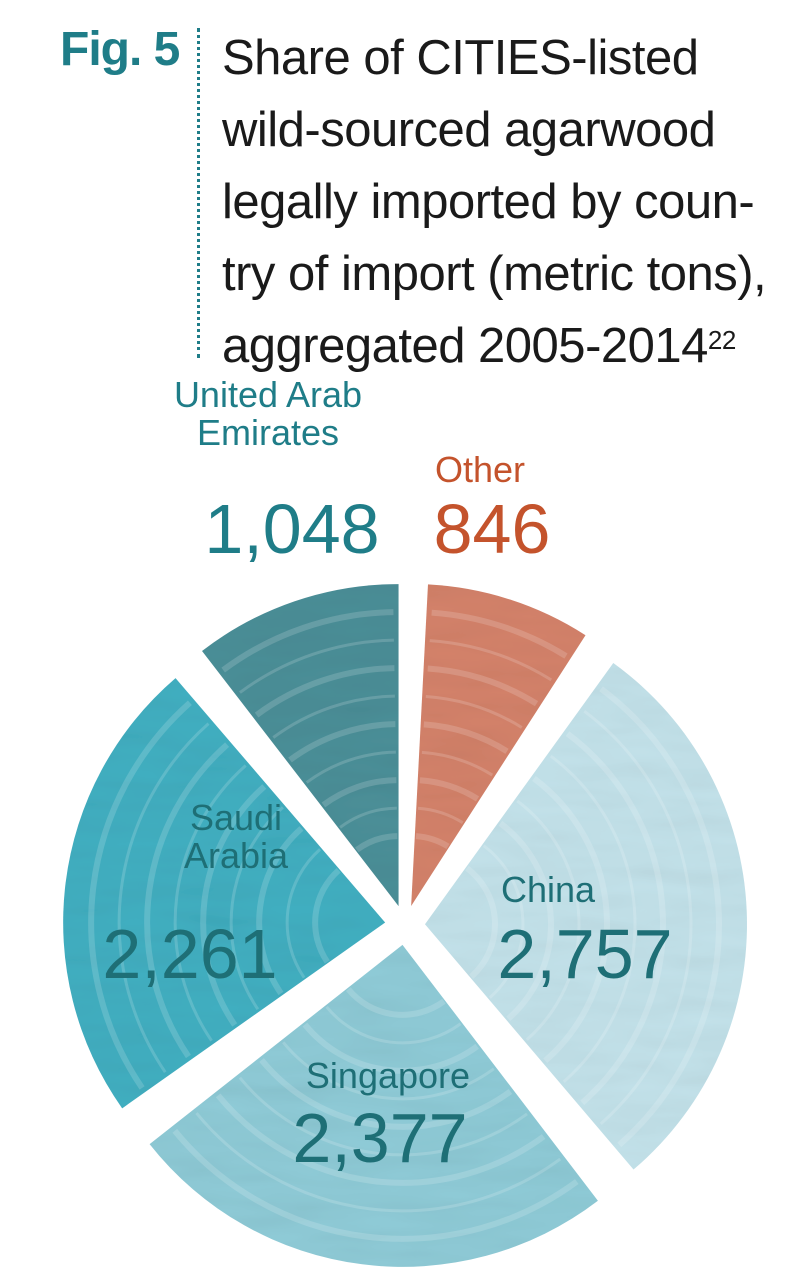 The width and height of the screenshot is (806, 1272). Describe the element at coordinates (548, 889) in the screenshot. I see `slice-category-label: China` at that location.